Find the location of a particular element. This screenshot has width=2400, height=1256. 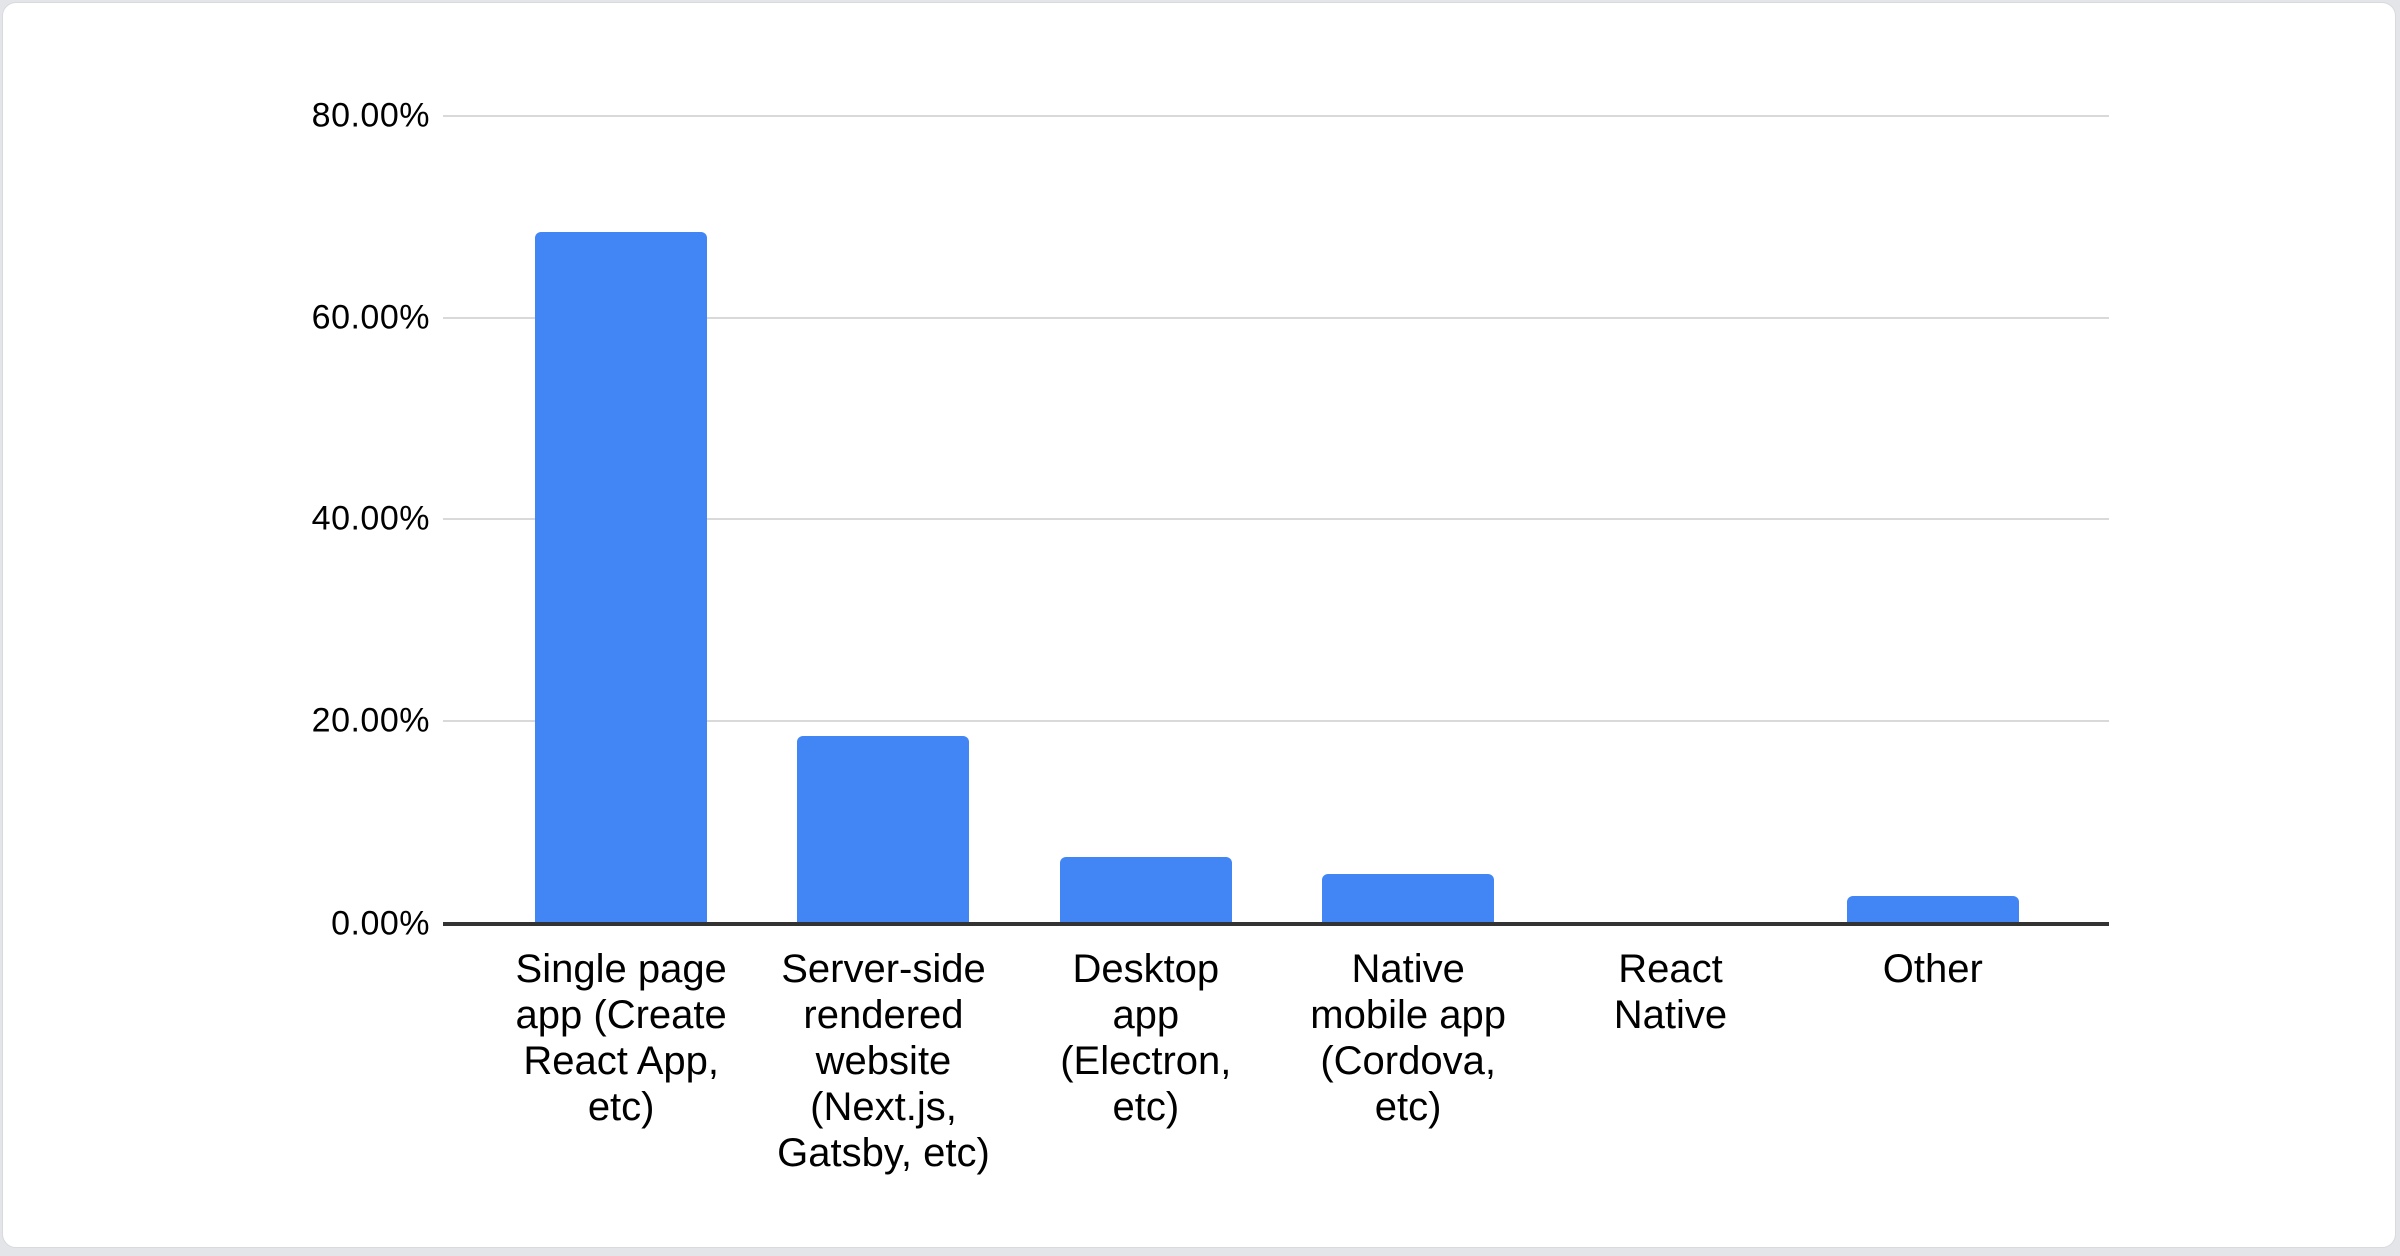

y-axis-tick-label: 40.00% is located at coordinates (370, 518).